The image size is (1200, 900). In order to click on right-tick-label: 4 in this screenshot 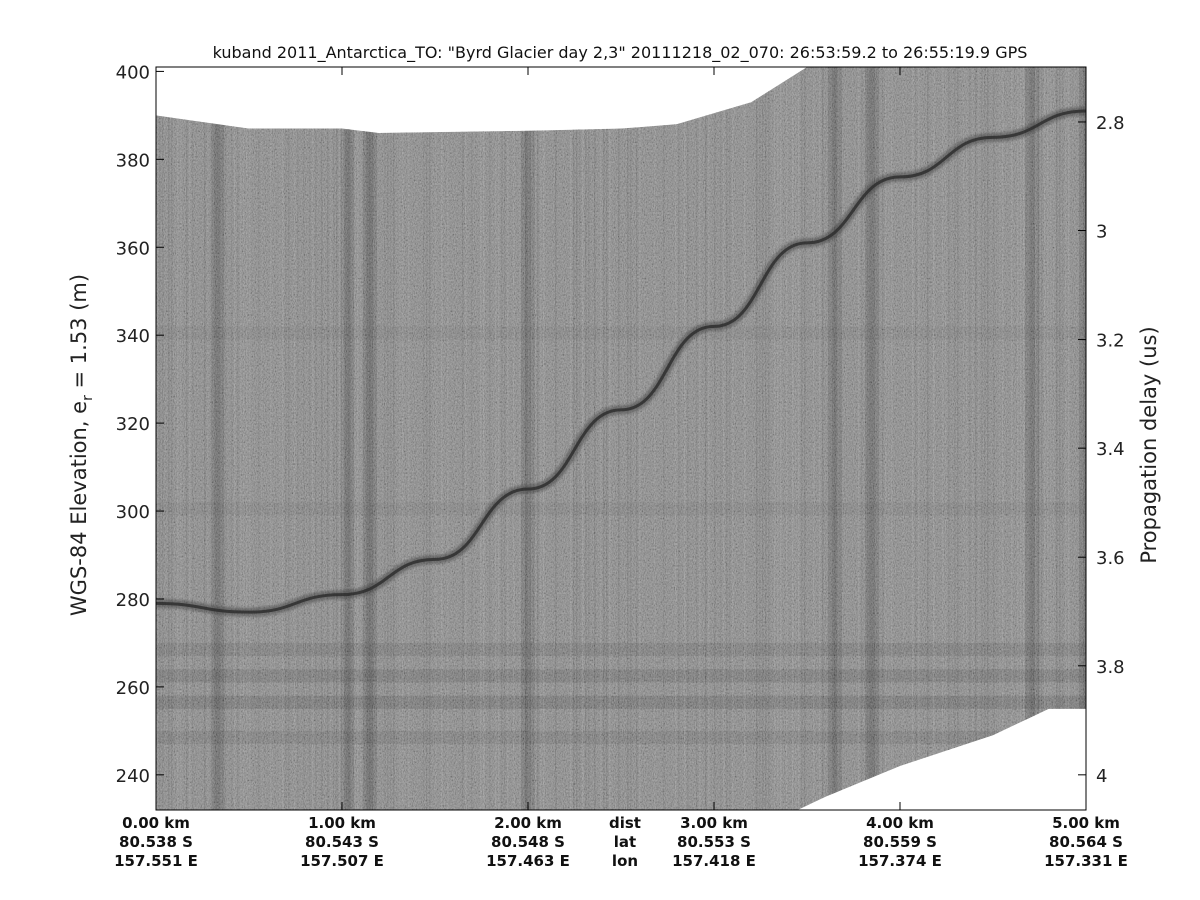, I will do `click(1101, 776)`.